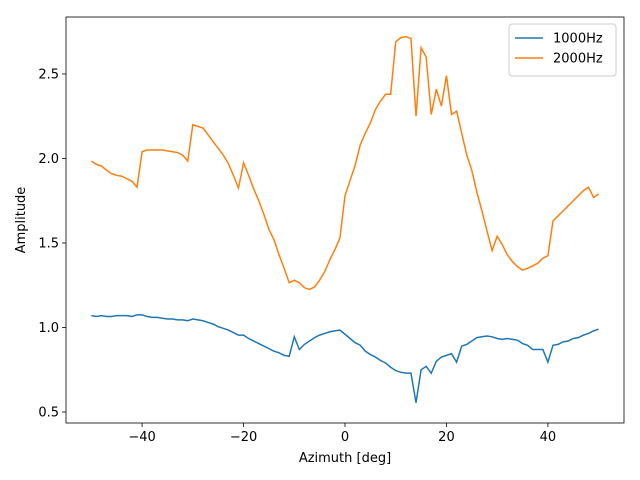  What do you see at coordinates (578, 39) in the screenshot?
I see `legend-label: 1000Hz` at bounding box center [578, 39].